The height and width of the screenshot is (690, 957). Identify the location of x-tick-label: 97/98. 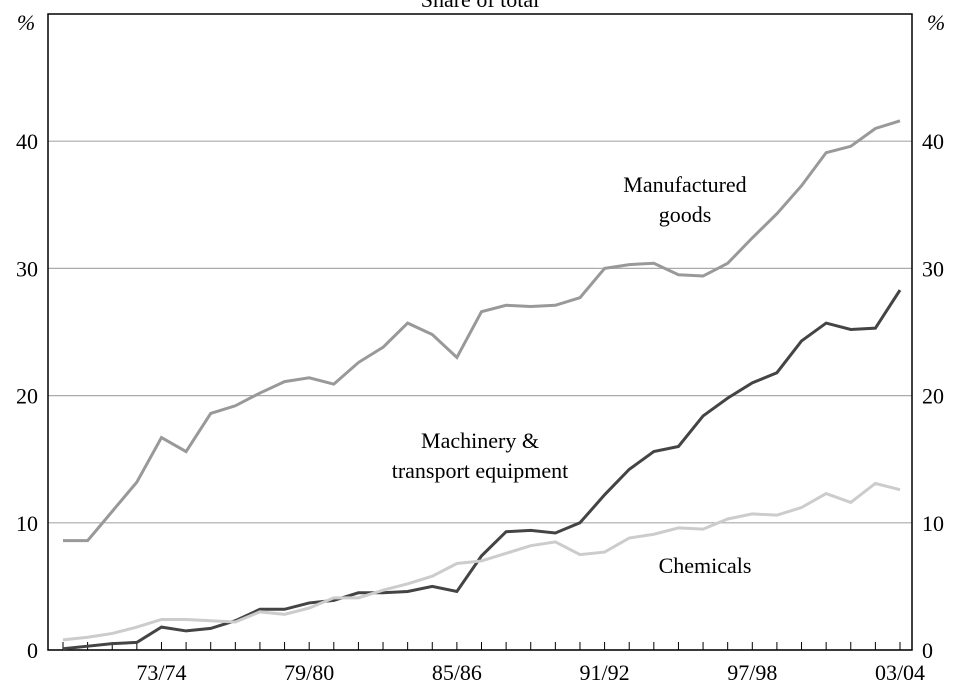
(752, 672).